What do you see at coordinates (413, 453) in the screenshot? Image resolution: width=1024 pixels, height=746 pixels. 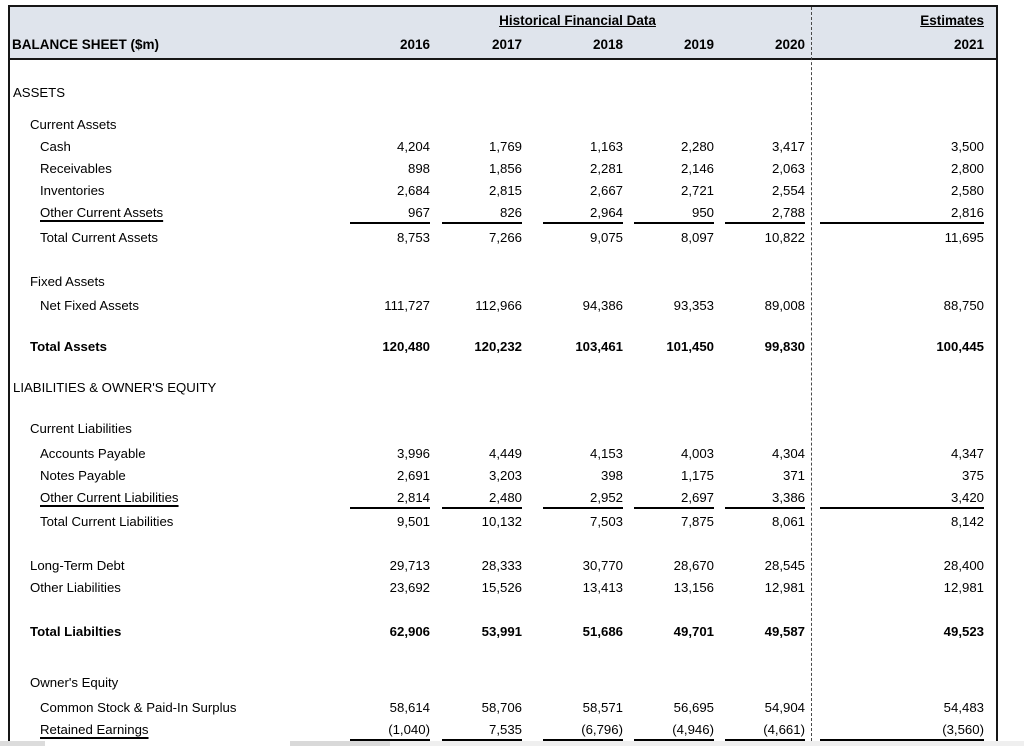 I see `value-cell: 3,996` at bounding box center [413, 453].